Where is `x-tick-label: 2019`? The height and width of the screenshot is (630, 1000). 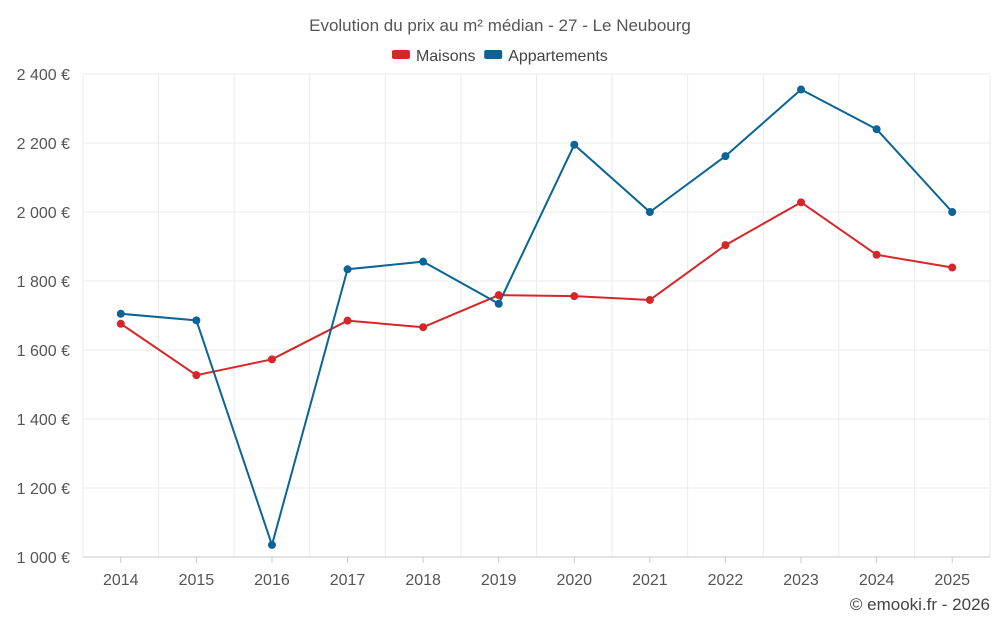
x-tick-label: 2019 is located at coordinates (499, 580).